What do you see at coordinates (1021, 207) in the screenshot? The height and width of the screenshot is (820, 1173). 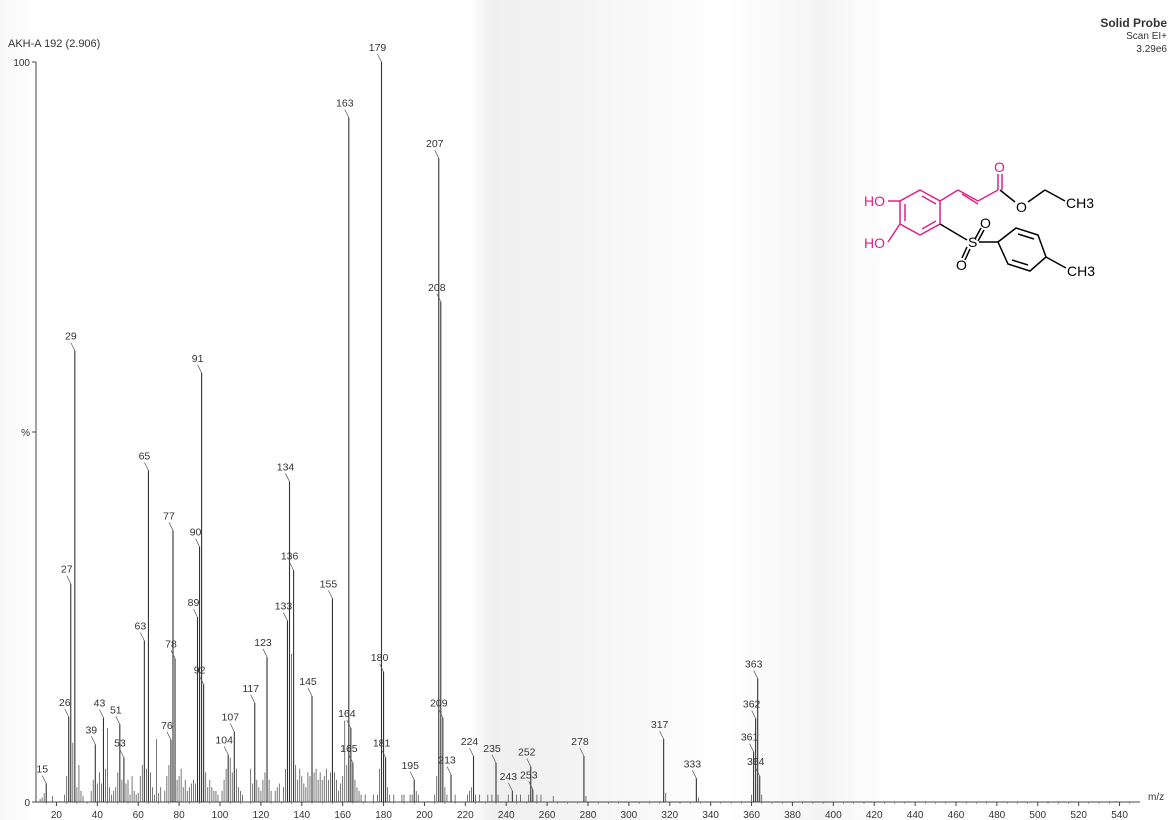 I see `ester-o-label: O` at bounding box center [1021, 207].